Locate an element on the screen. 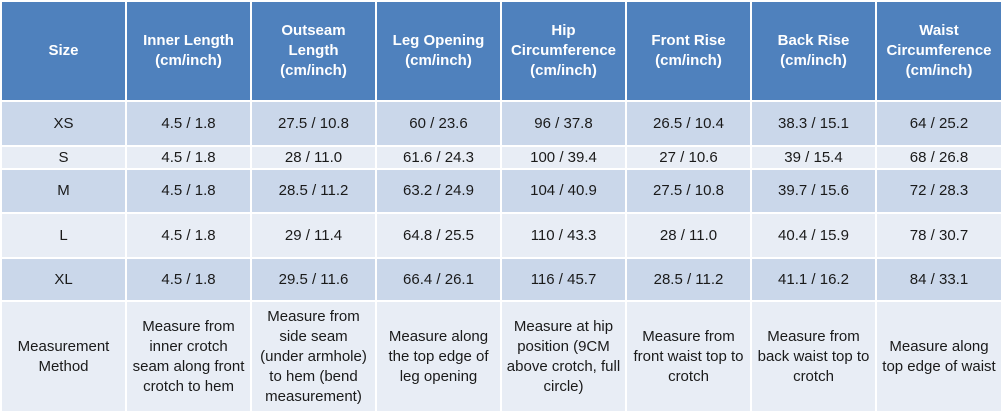  row-label: S is located at coordinates (63, 157).